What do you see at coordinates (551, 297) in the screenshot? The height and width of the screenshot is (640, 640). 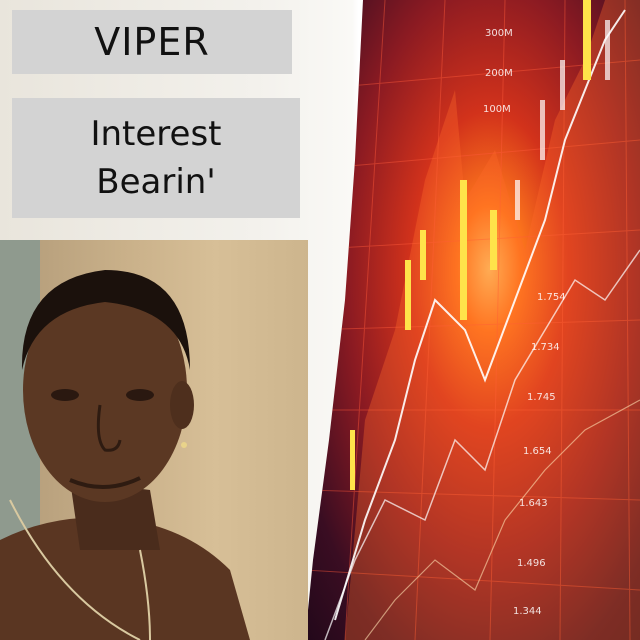 I see `tick-label: 1.754` at bounding box center [551, 297].